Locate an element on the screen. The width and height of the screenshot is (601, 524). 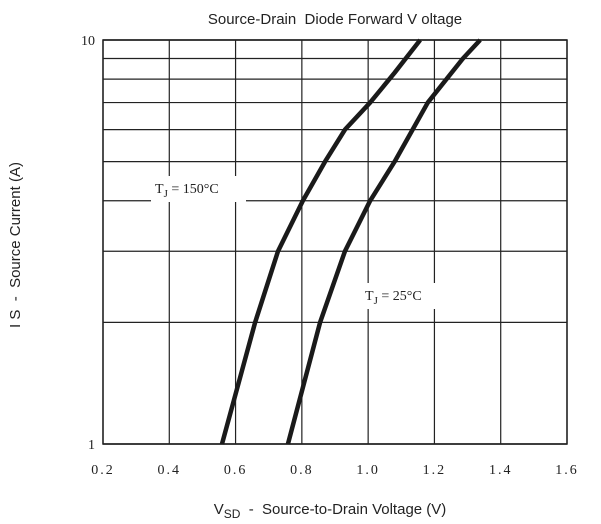
x-tick-label: 1.0 is located at coordinates (368, 470).